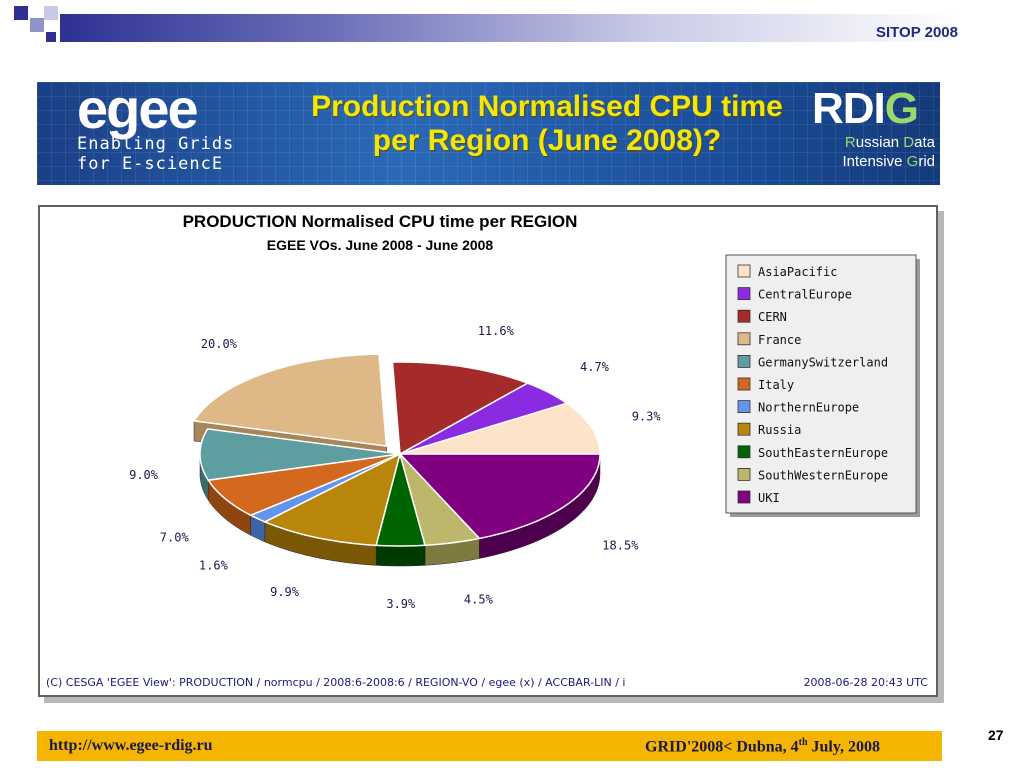 This screenshot has width=1024, height=768. I want to click on data-label-France: 20.0%, so click(219, 344).